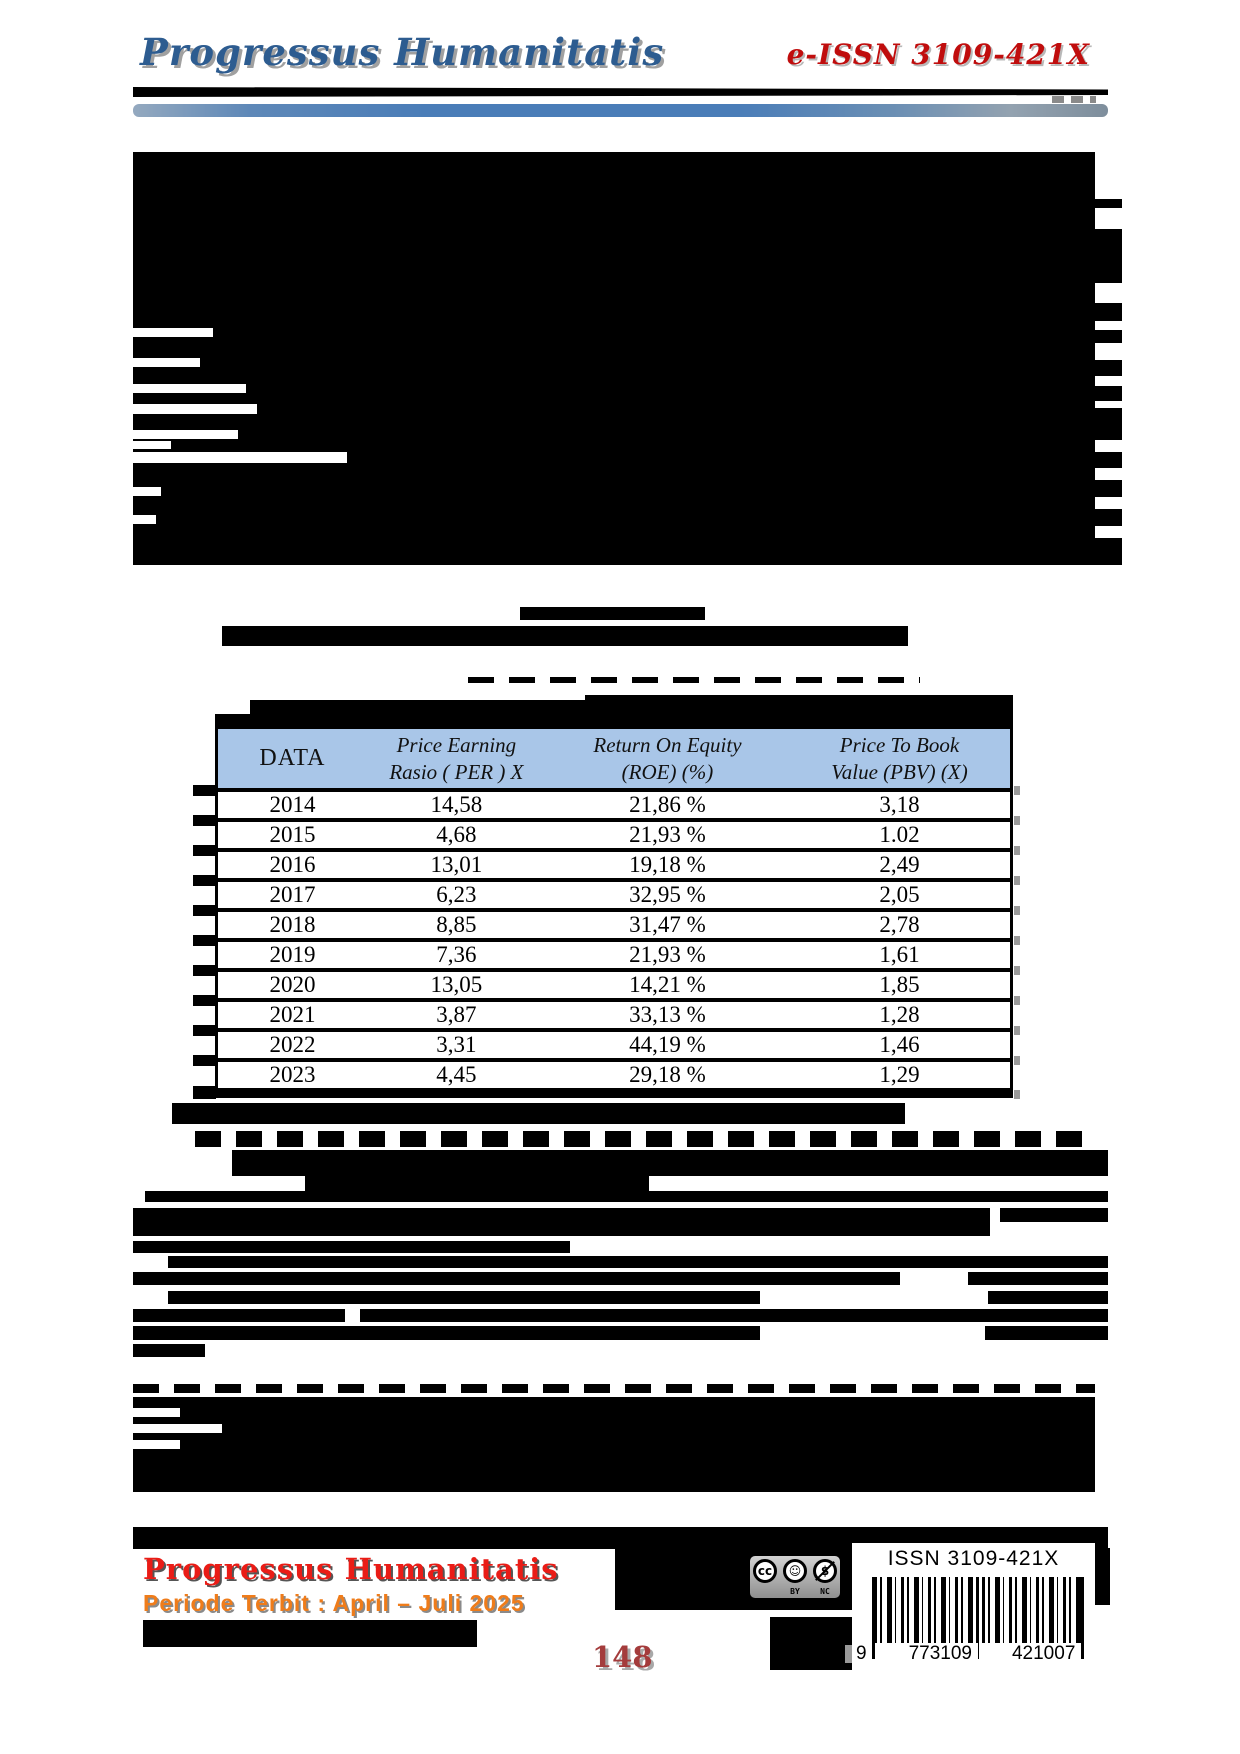 This screenshot has height=1754, width=1240. I want to click on barcode-guard-left, so click(873, 1618).